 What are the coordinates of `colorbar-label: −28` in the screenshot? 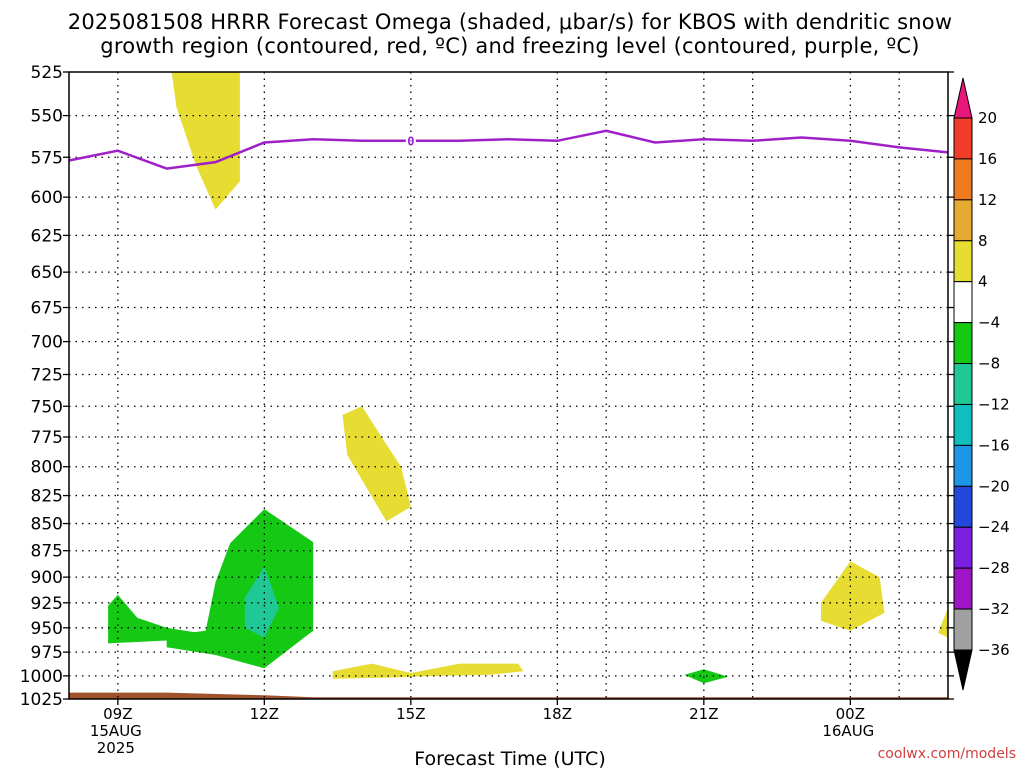 It's located at (994, 568).